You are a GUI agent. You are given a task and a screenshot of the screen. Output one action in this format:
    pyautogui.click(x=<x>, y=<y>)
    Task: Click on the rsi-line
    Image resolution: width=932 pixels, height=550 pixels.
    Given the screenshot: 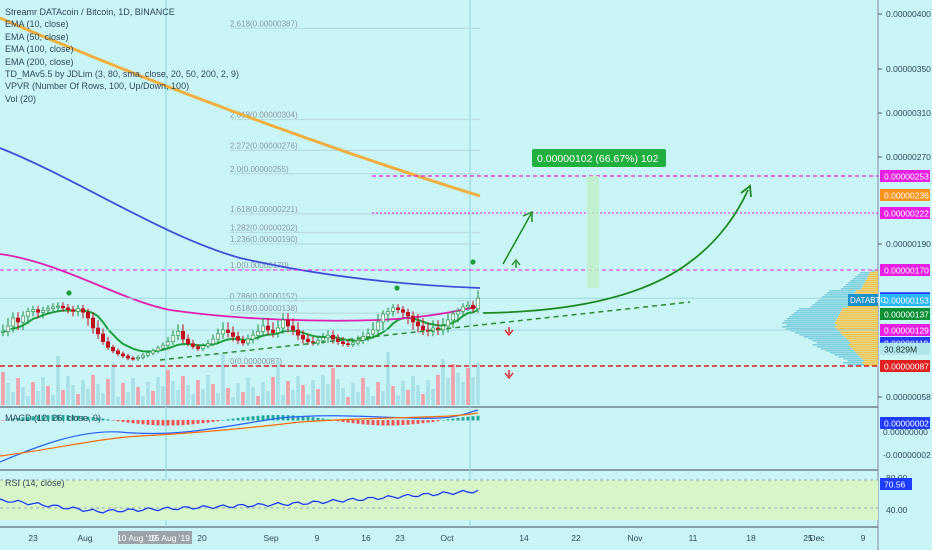 What is the action you would take?
    pyautogui.click(x=239, y=501)
    